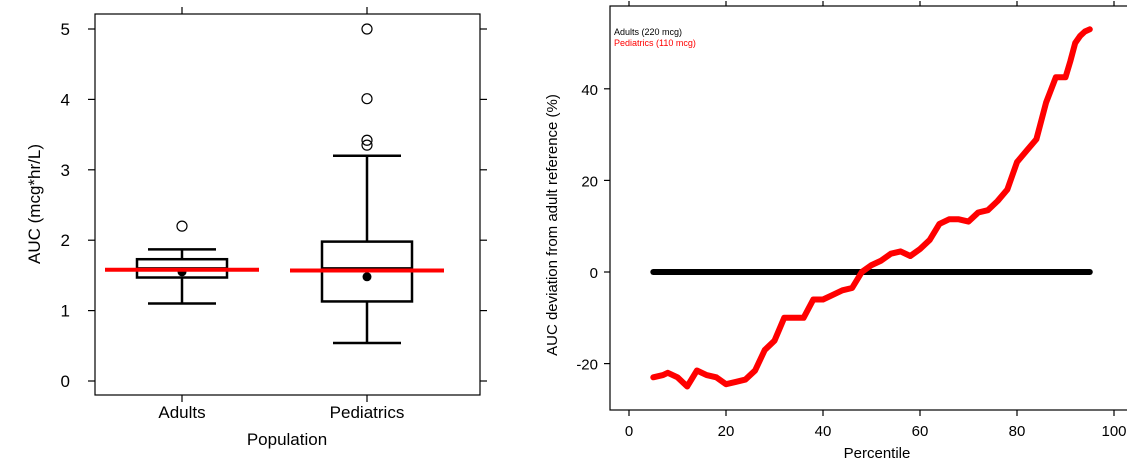 This screenshot has height=463, width=1127. What do you see at coordinates (594, 273) in the screenshot?
I see `right-y-tick-label: 0` at bounding box center [594, 273].